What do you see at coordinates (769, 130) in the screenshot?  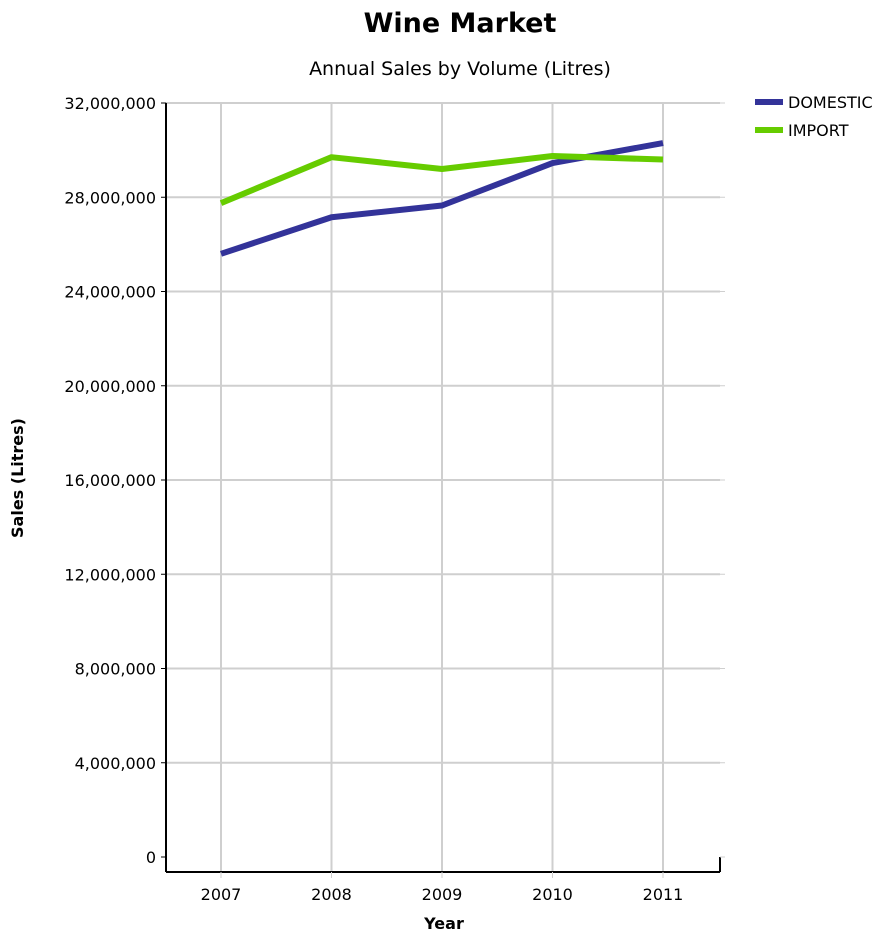 I see `legend-swatch-import` at bounding box center [769, 130].